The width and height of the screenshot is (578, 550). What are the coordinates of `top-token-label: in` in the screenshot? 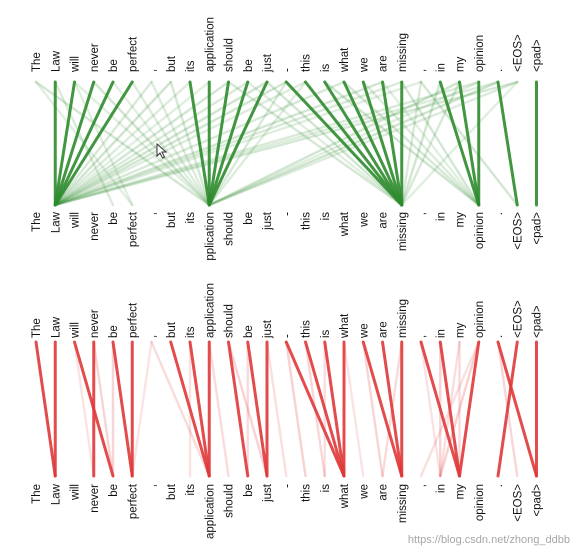 It's located at (441, 67).